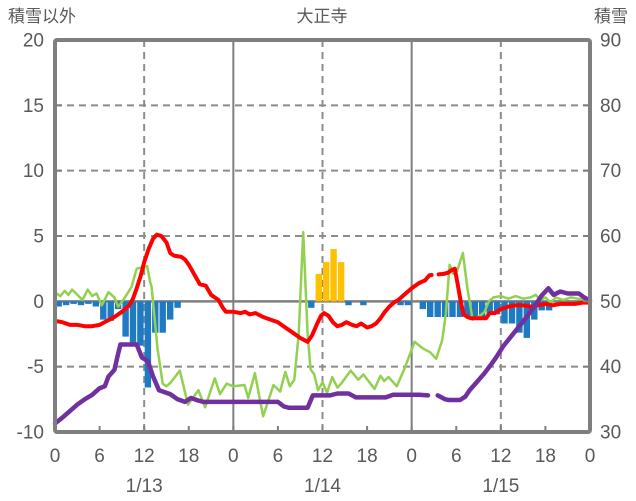 This screenshot has height=501, width=636. Describe the element at coordinates (611, 16) in the screenshot. I see `right-axis-title: 積雪` at that location.